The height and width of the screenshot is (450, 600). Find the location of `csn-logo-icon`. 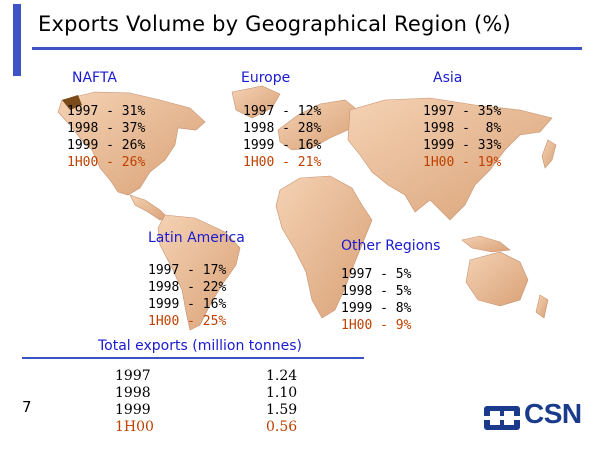

csn-logo-icon is located at coordinates (502, 418).